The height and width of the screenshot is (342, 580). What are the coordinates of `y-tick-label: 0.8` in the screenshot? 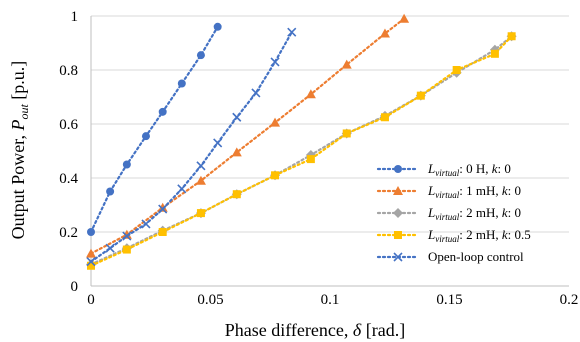 It's located at (68, 71).